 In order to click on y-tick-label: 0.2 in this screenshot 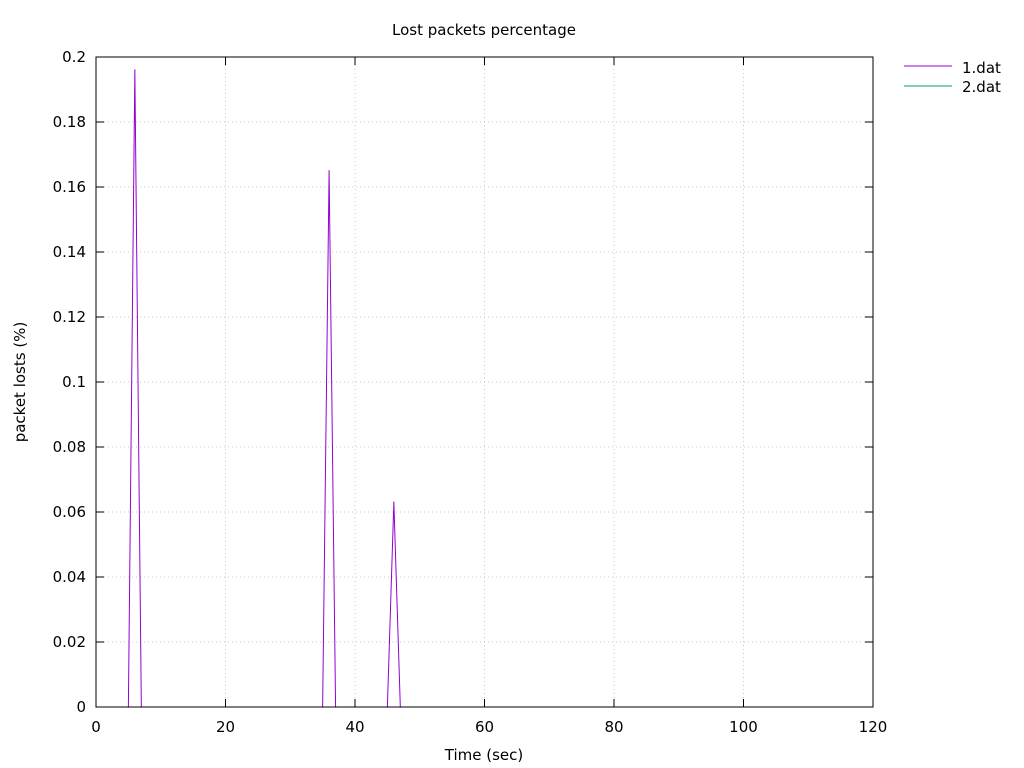, I will do `click(74, 57)`.